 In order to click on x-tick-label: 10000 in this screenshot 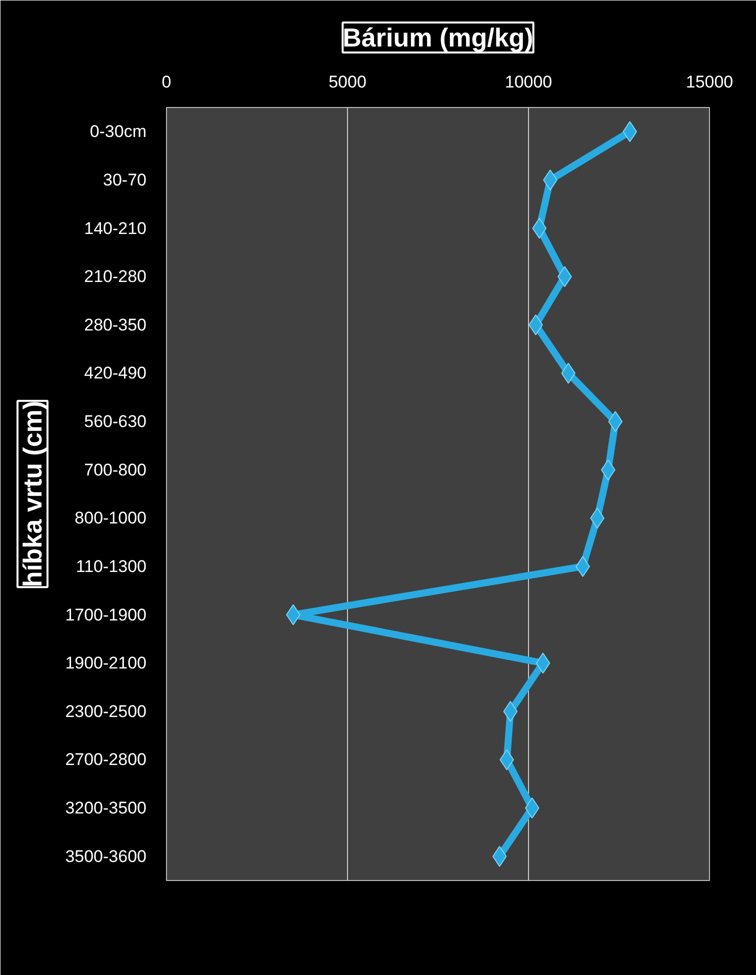, I will do `click(528, 82)`.